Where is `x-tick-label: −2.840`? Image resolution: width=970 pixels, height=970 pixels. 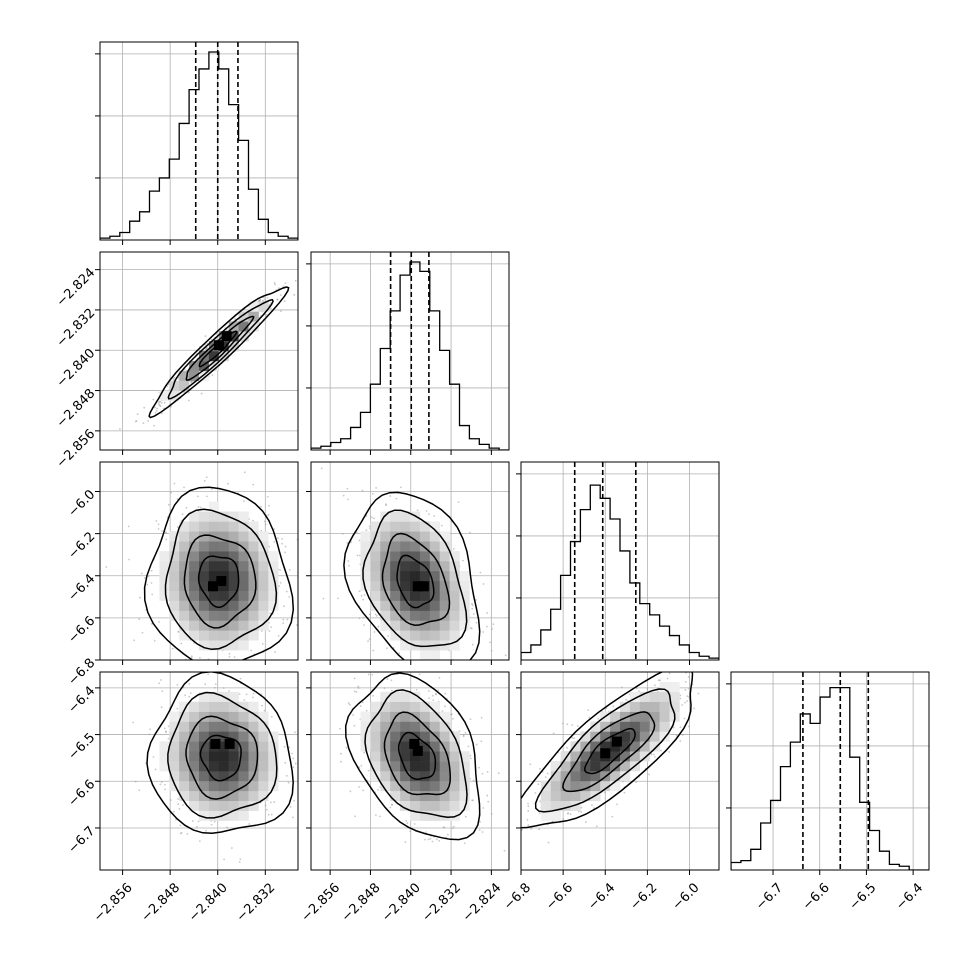
x-tick-label: −2.840 is located at coordinates (208, 902).